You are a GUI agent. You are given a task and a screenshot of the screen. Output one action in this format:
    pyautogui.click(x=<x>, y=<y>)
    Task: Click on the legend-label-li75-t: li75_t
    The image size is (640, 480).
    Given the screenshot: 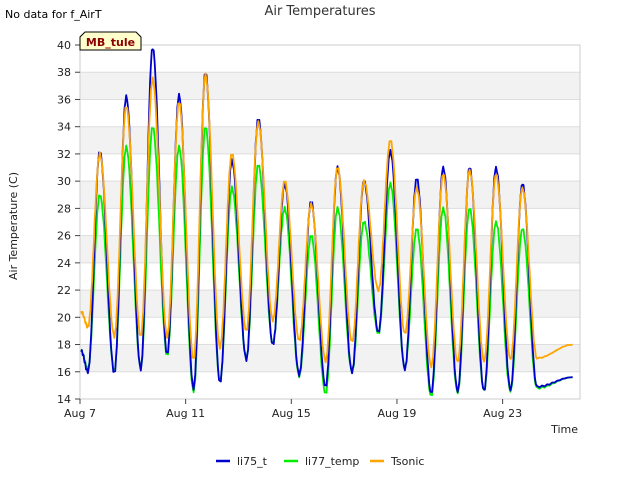 What is the action you would take?
    pyautogui.click(x=252, y=461)
    